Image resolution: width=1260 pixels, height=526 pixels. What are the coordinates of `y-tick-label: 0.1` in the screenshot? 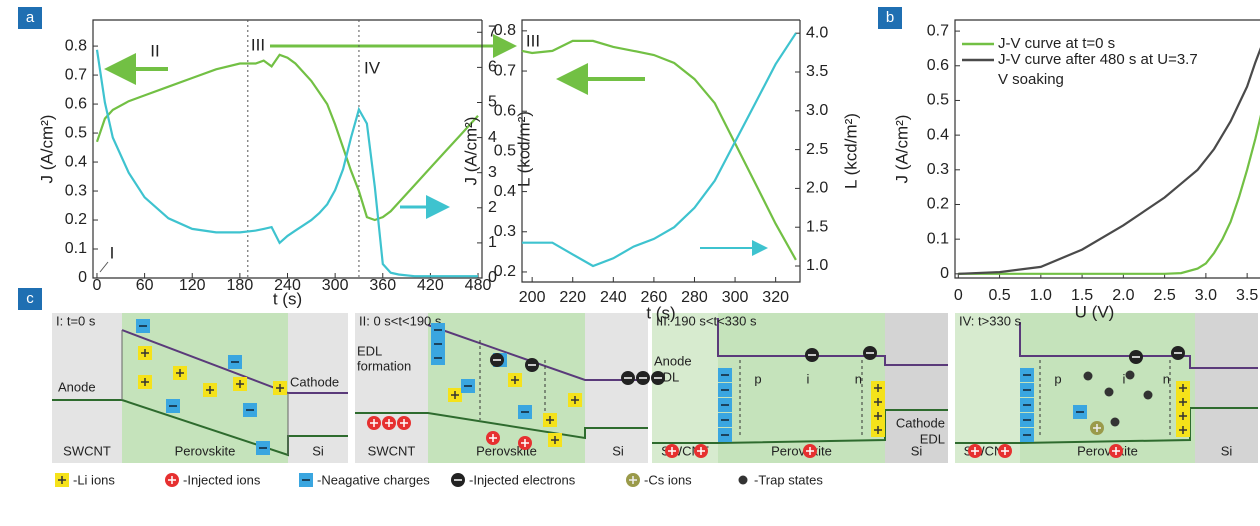 It's located at (938, 238).